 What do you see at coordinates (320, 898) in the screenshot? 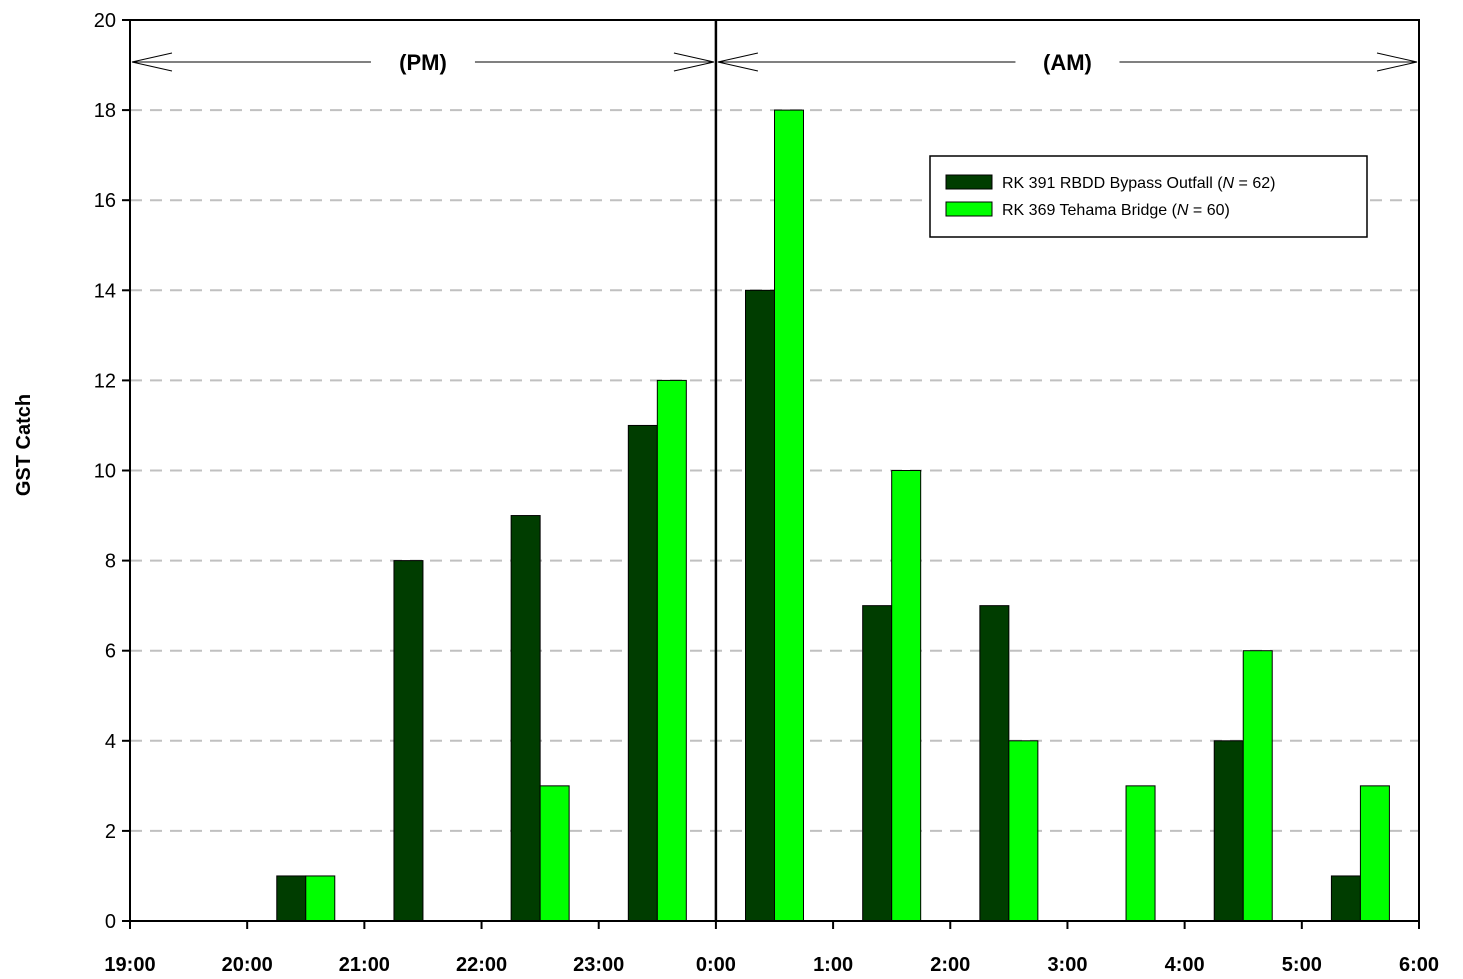
I see `bar-rk369-2000` at bounding box center [320, 898].